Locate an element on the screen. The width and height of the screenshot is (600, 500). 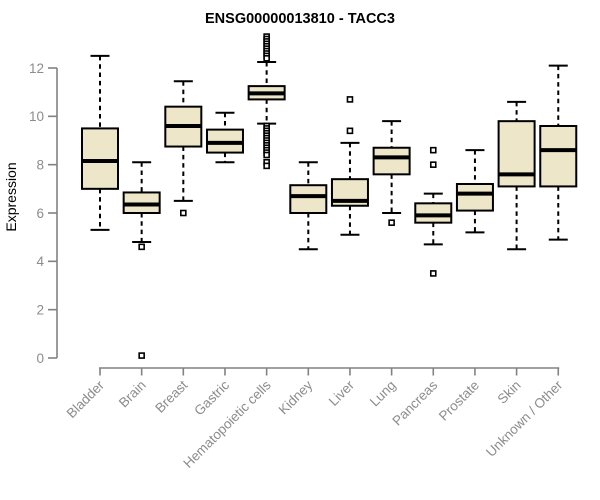
boxplot-group-skin is located at coordinates (516, 175).